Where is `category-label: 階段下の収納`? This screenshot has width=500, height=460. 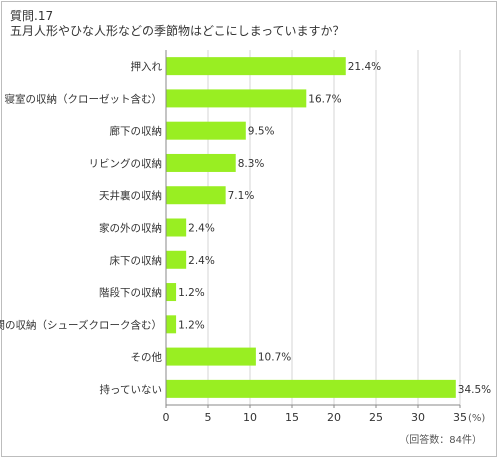
category-label: 階段下の収納 is located at coordinates (130, 292).